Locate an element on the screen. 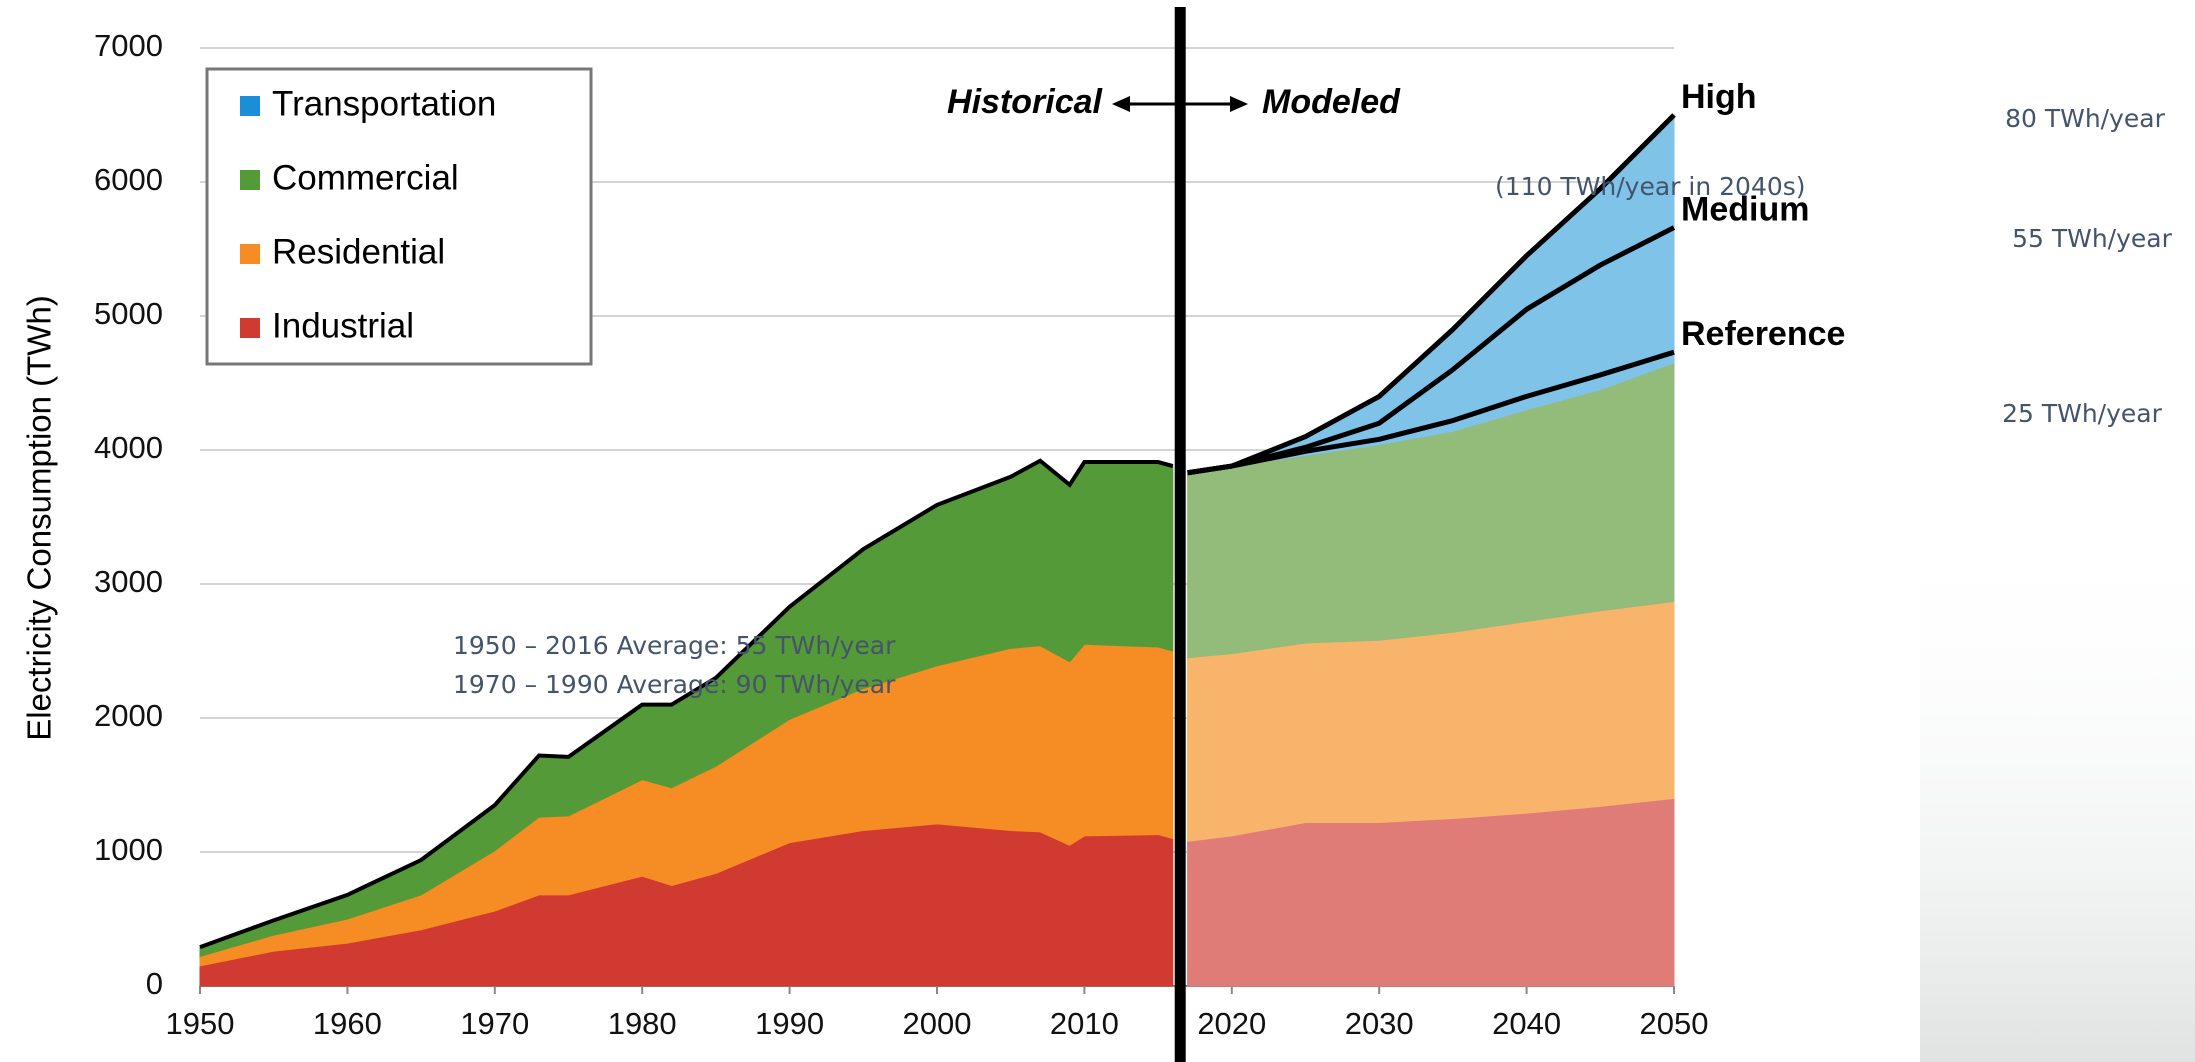 This screenshot has height=1062, width=2195. y-tick-label: 7000 is located at coordinates (128, 45).